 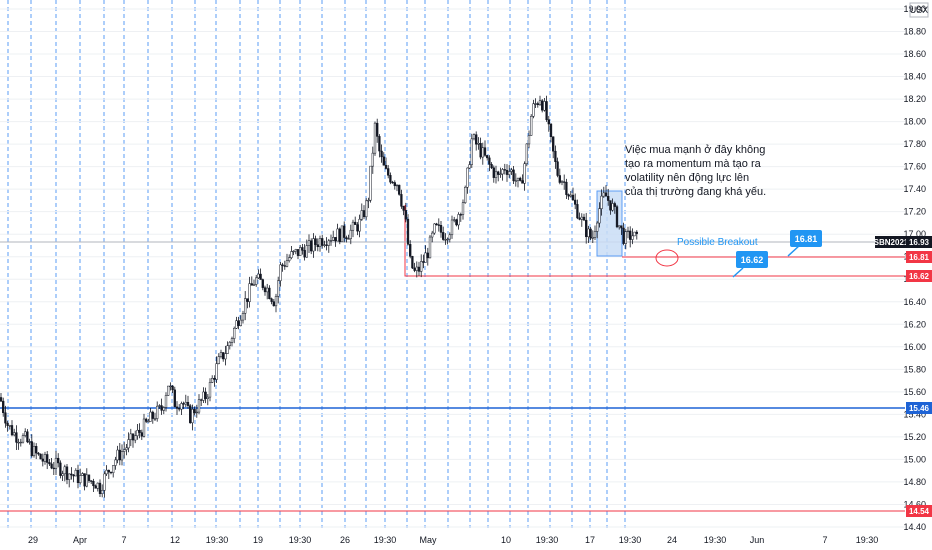 I want to click on possible-breakout-label: Possible Breakout, so click(x=717, y=242).